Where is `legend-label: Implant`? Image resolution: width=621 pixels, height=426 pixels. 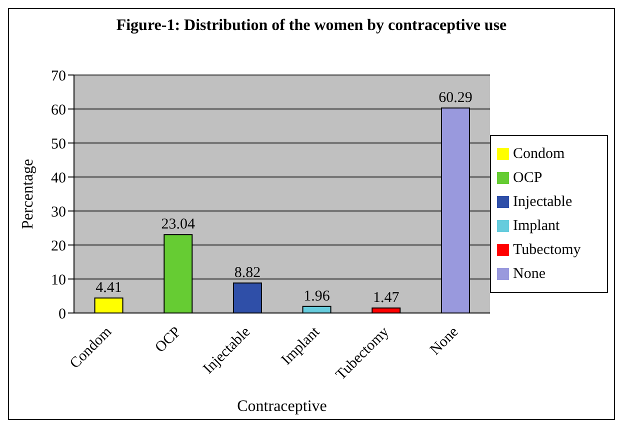
legend-label: Implant is located at coordinates (536, 226).